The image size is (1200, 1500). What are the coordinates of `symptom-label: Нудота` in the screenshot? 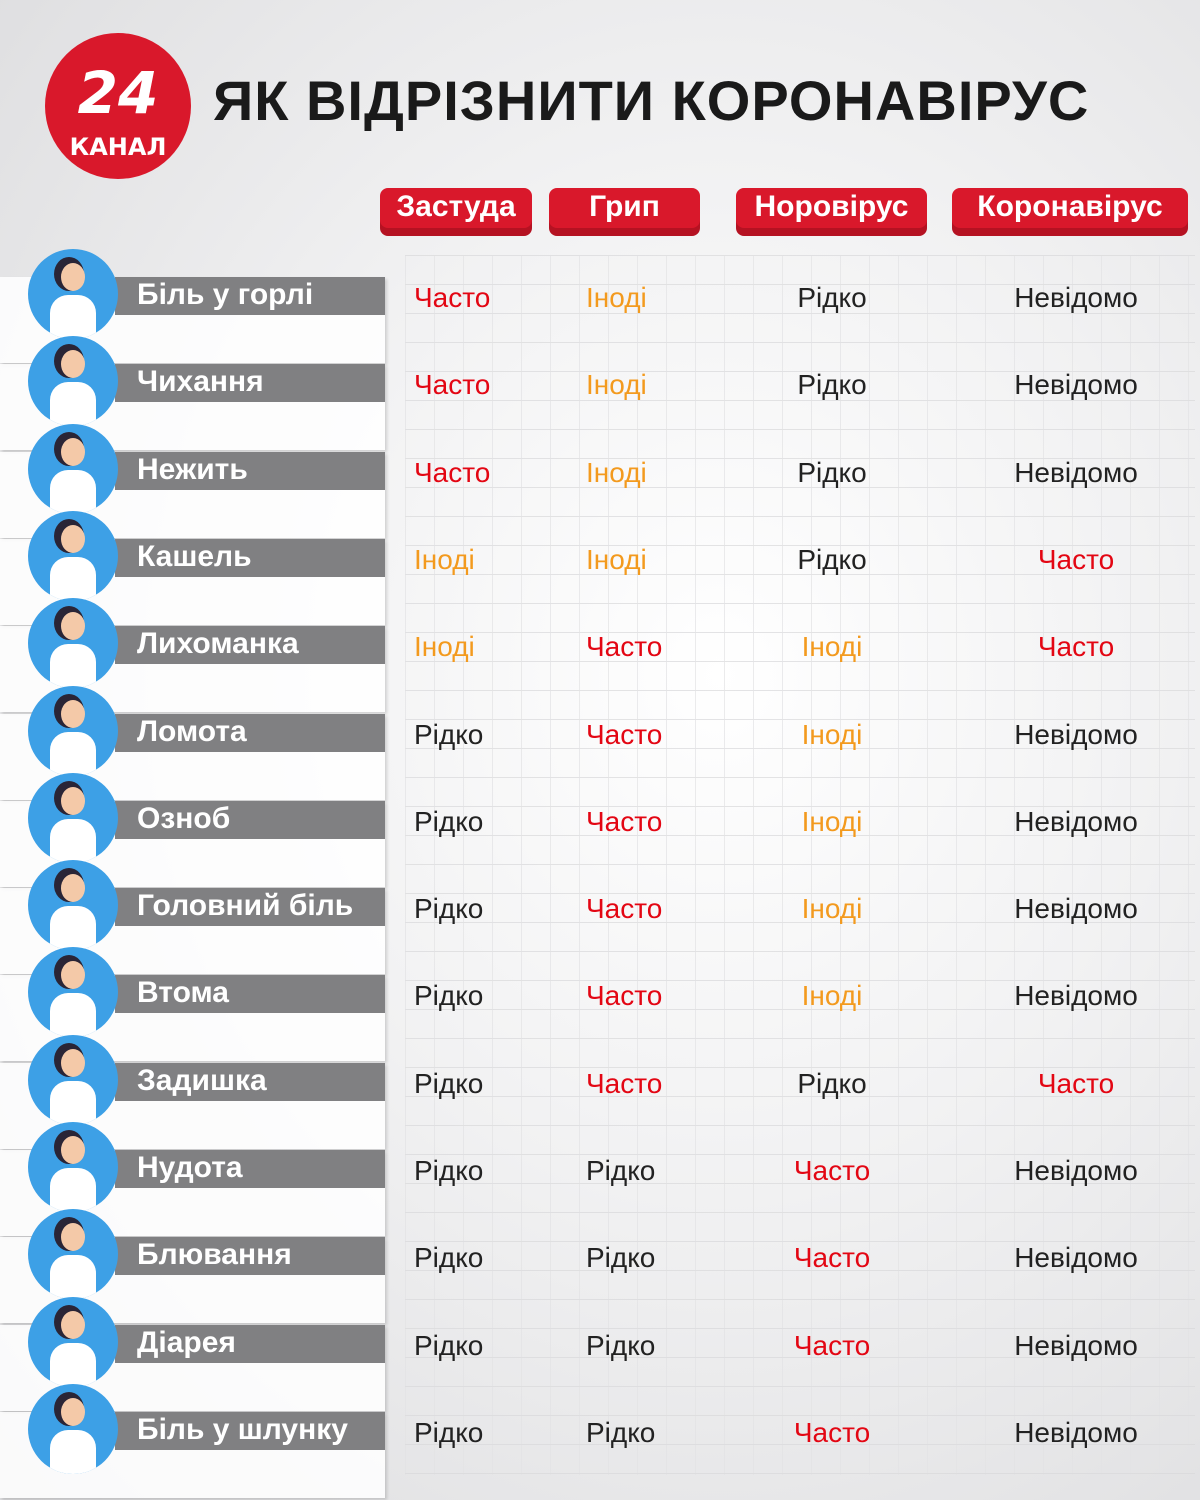 It's located at (250, 1169).